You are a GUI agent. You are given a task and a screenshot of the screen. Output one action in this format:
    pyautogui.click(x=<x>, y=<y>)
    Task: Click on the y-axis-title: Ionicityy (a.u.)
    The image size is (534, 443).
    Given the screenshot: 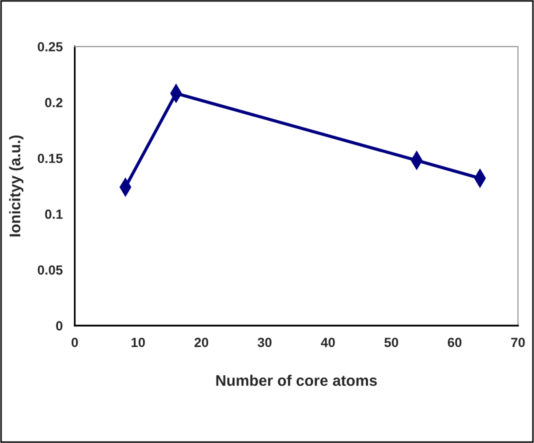 What is the action you would take?
    pyautogui.click(x=16, y=185)
    